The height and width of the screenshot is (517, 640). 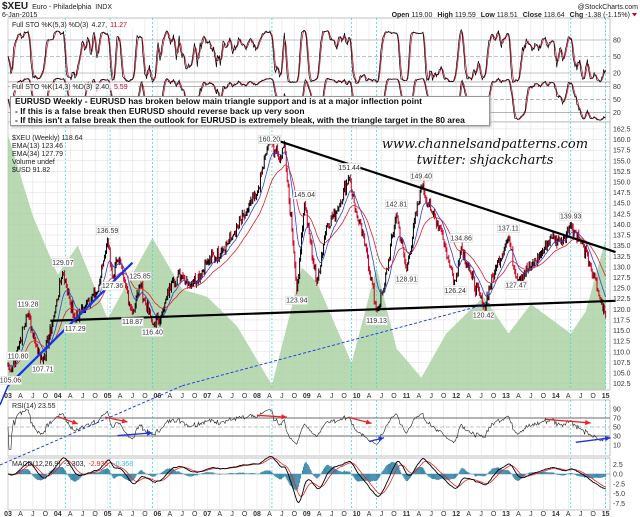 What do you see at coordinates (61, 7) in the screenshot?
I see `instrument-name: Euro - Philadelphia` at bounding box center [61, 7].